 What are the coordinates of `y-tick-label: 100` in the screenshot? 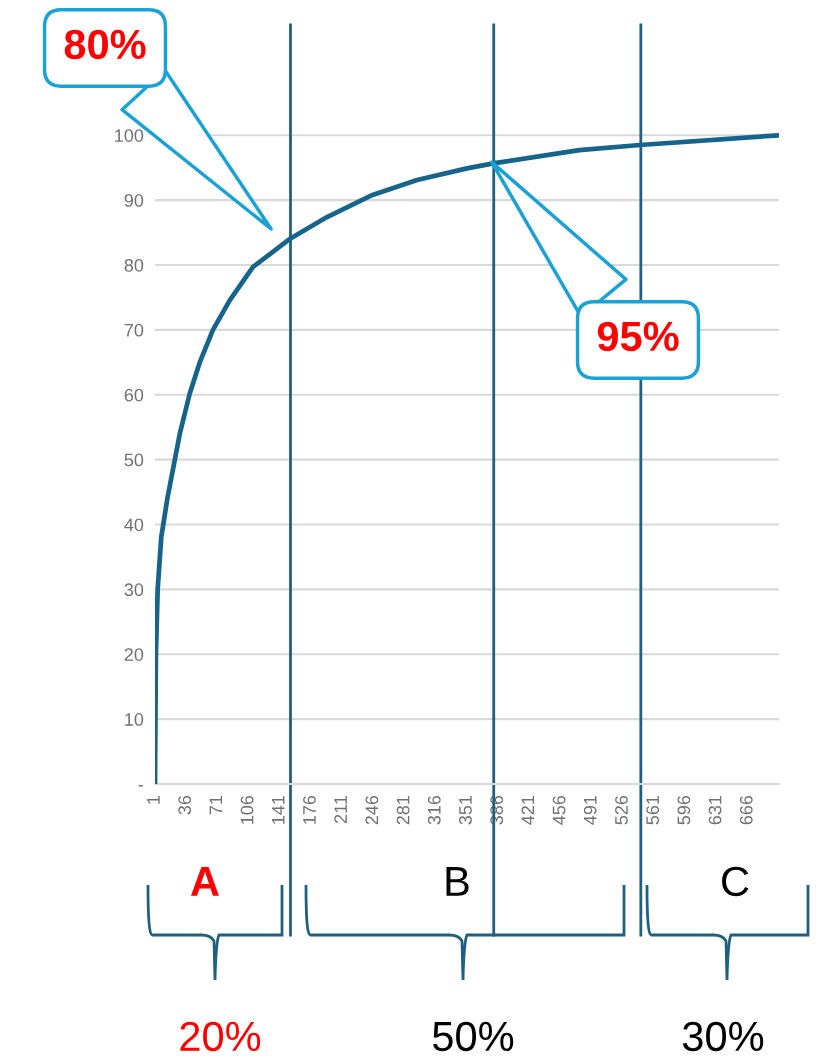 It's located at (129, 135).